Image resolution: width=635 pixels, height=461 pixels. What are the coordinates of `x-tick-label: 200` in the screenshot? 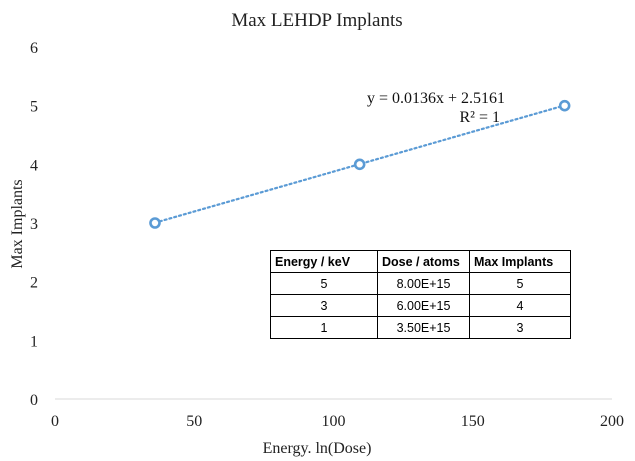 It's located at (612, 421).